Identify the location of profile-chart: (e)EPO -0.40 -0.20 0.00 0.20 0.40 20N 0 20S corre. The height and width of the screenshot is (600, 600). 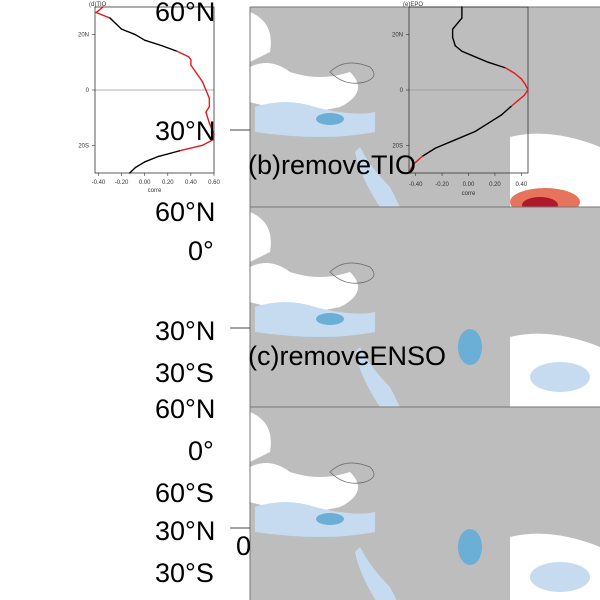
(460, 99).